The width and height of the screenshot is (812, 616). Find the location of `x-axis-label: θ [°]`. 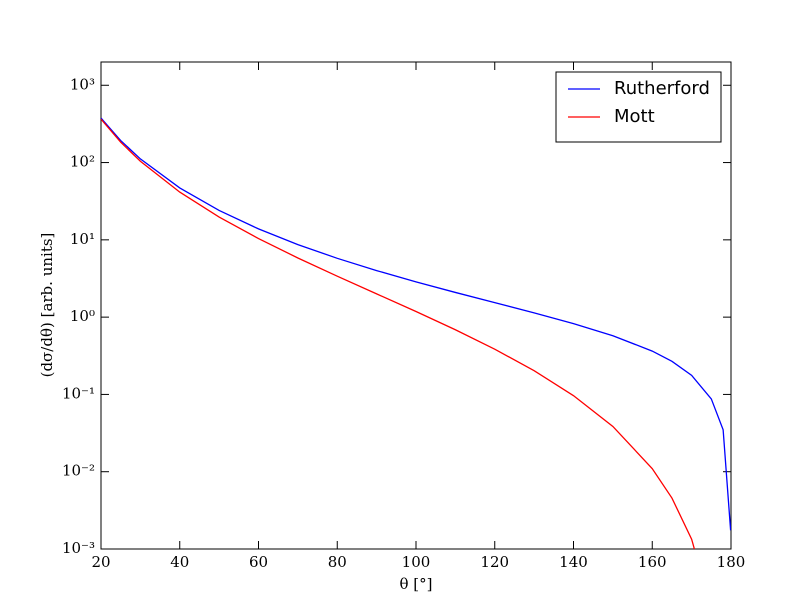

x-axis-label: θ [°] is located at coordinates (415, 584).